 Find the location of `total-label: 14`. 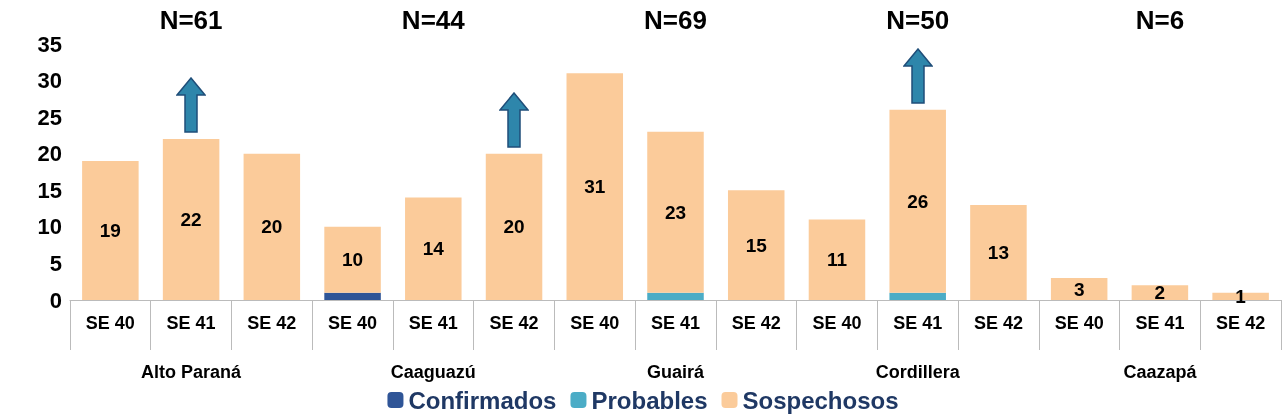

total-label: 14 is located at coordinates (433, 249).